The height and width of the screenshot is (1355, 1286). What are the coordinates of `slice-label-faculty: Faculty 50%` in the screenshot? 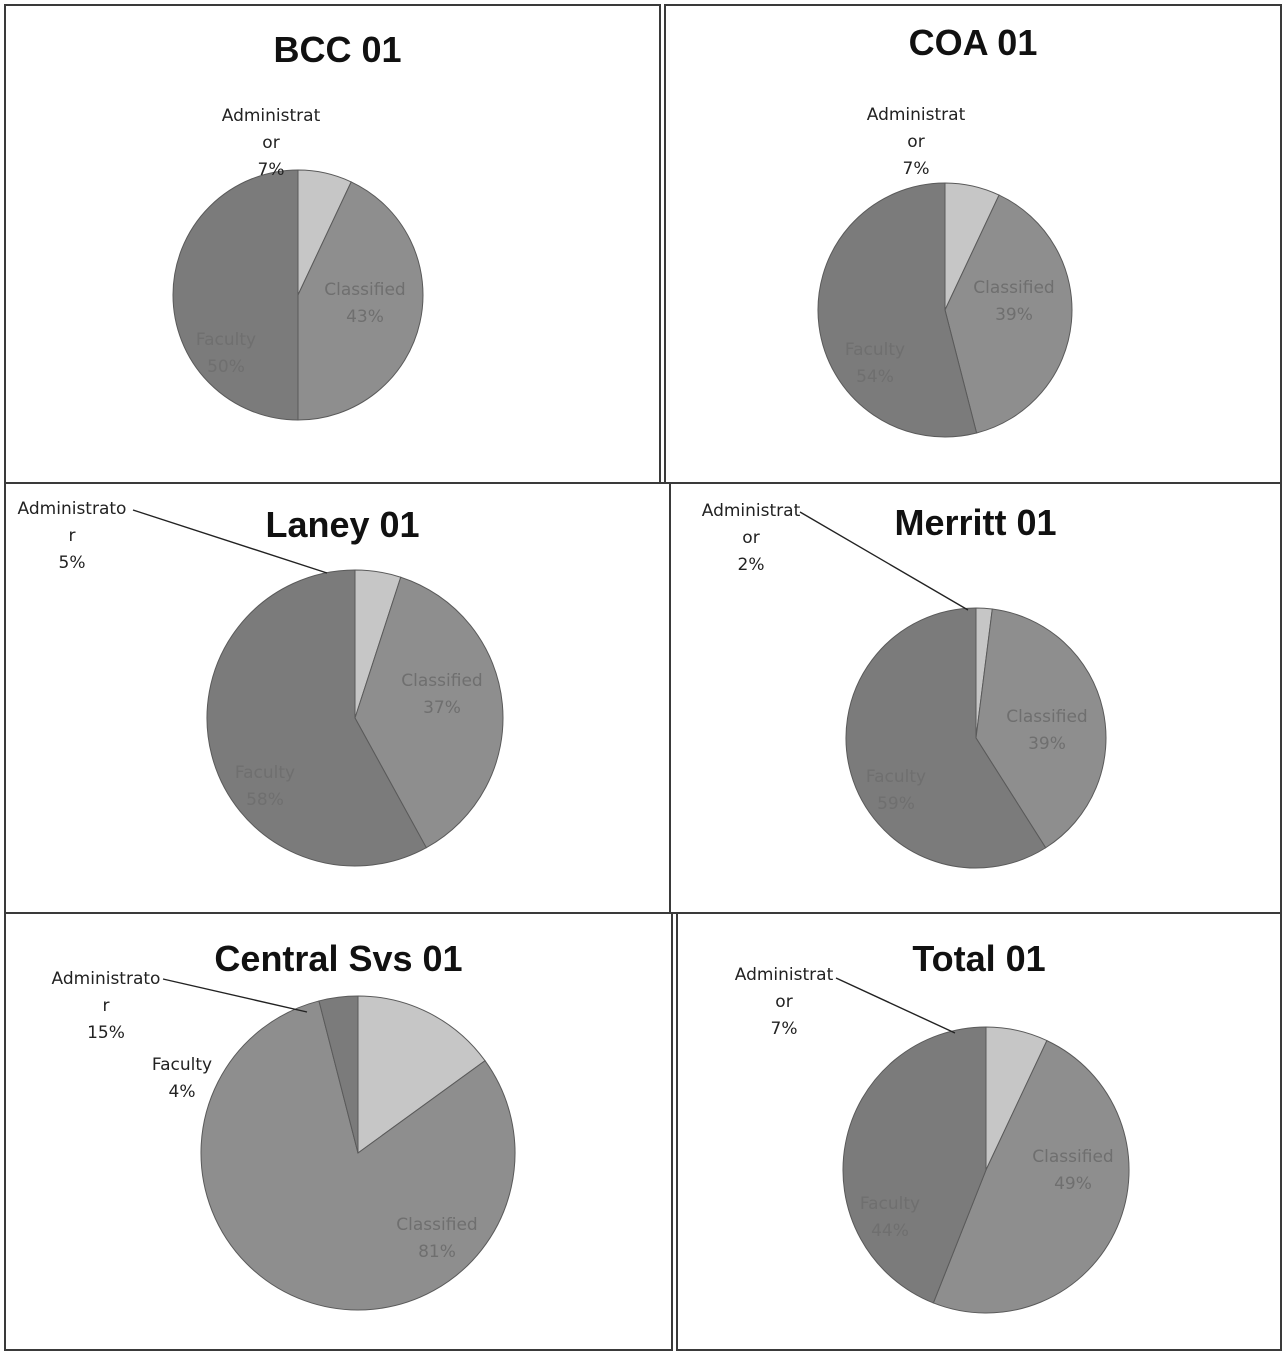 It's located at (226, 353).